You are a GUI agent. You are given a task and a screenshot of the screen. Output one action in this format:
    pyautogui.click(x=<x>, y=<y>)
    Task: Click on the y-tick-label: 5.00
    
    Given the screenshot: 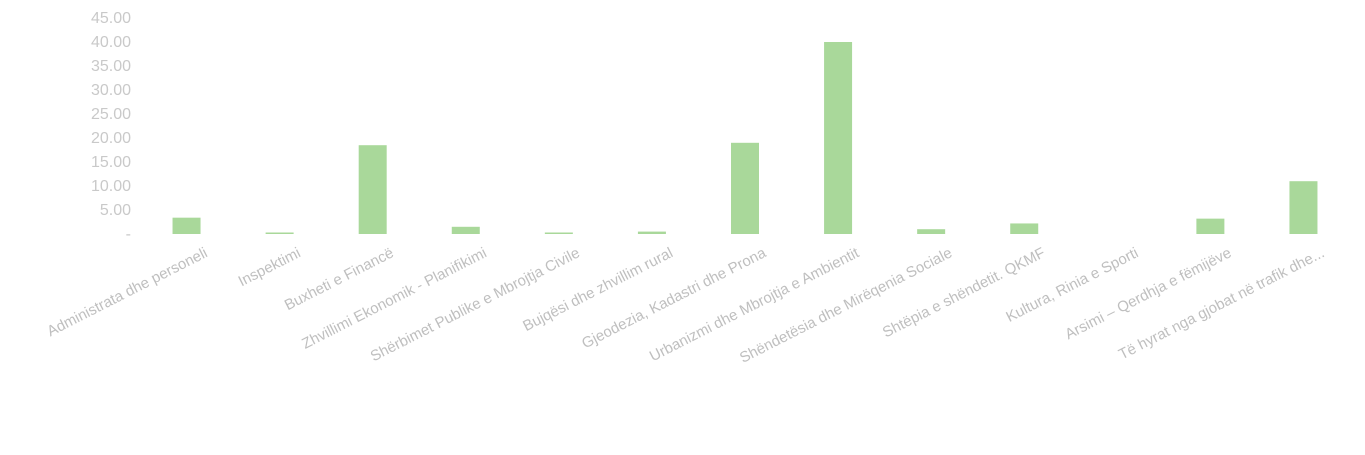 What is the action you would take?
    pyautogui.click(x=115, y=210)
    